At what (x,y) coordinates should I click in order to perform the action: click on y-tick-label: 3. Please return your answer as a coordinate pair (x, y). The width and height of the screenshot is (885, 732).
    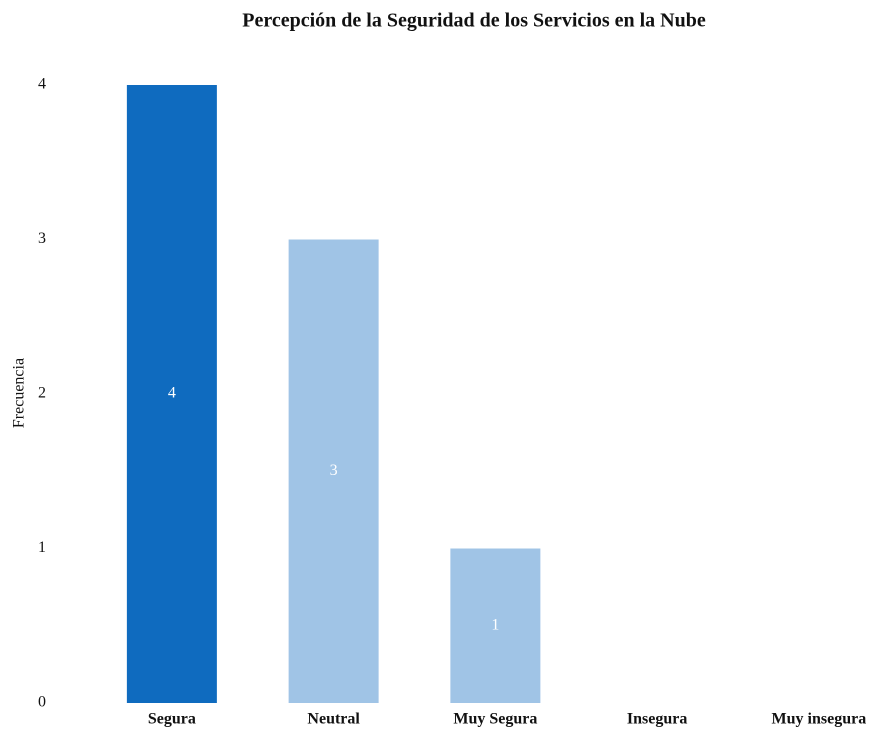
    Looking at the image, I should click on (42, 238).